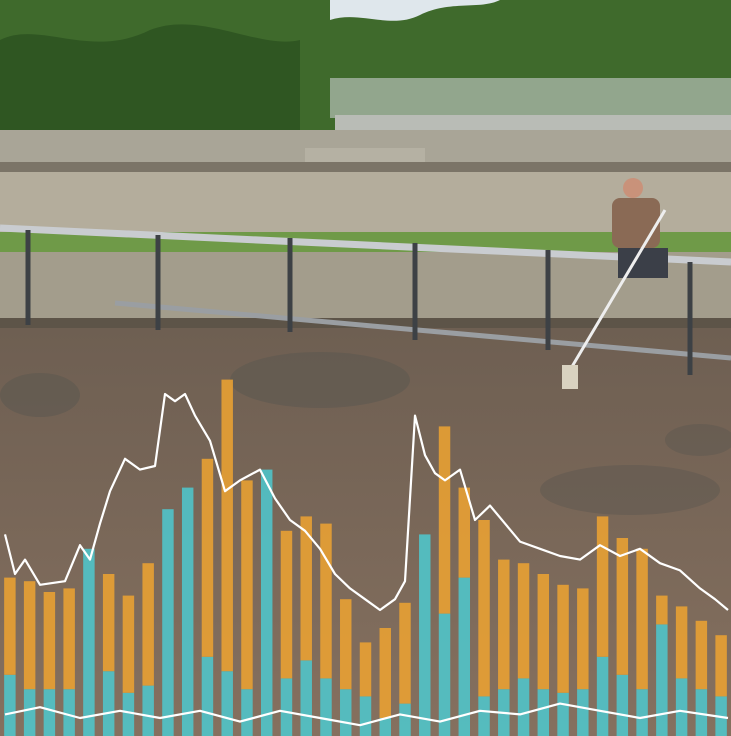 Image resolution: width=731 pixels, height=736 pixels. Describe the element at coordinates (365, 202) in the screenshot. I see `middle-wall` at that location.